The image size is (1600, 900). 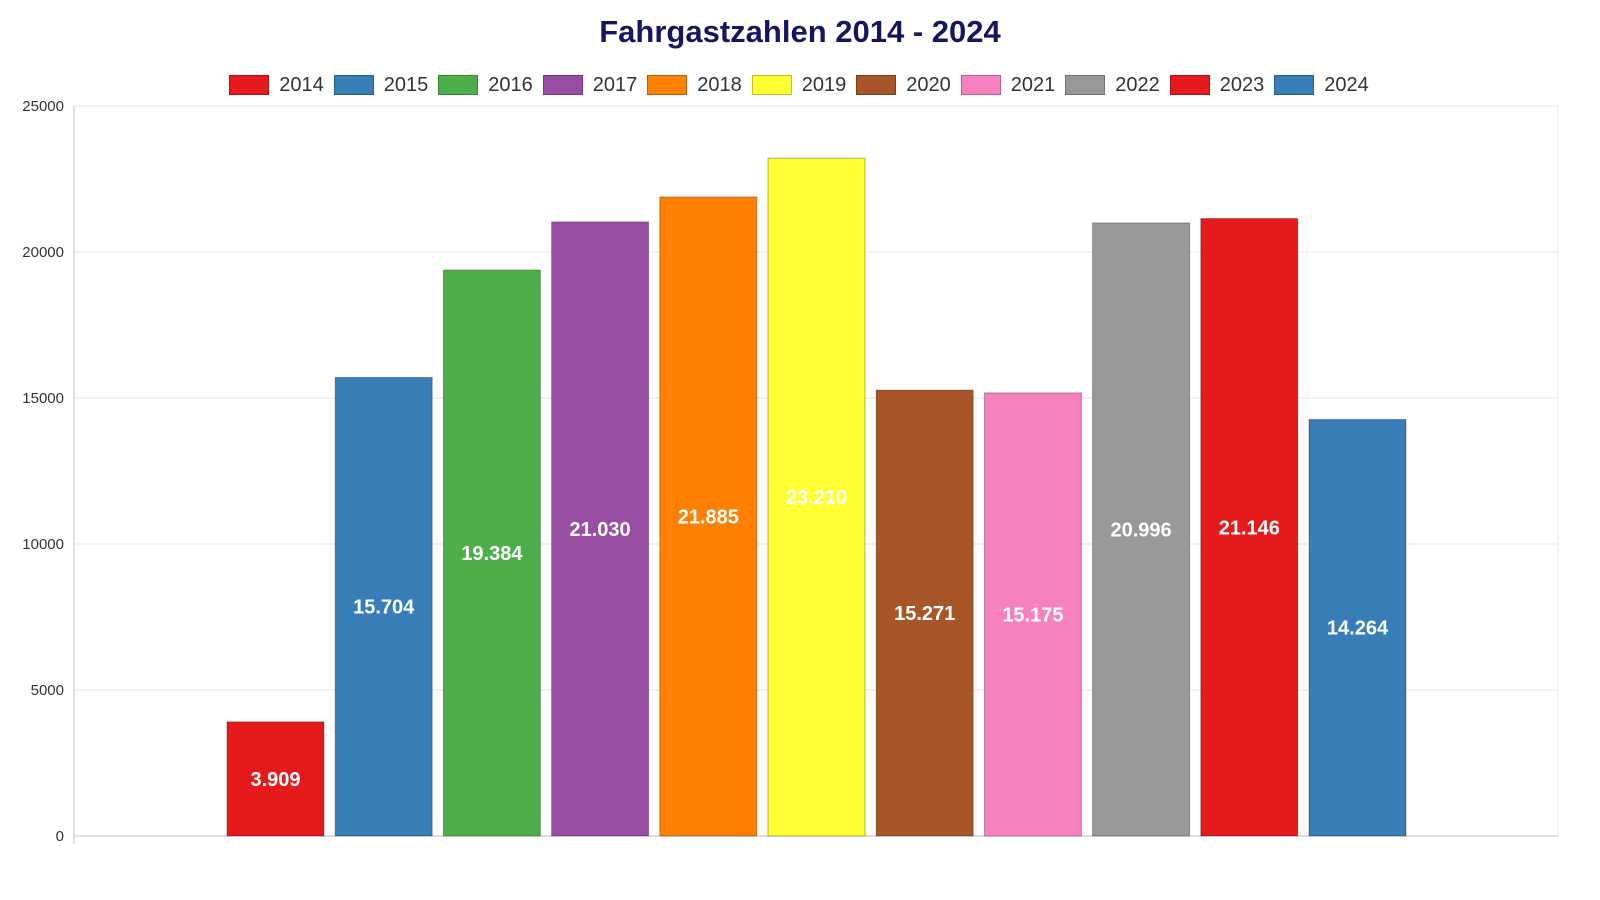 I want to click on y-tick-label: 25000, so click(x=43, y=106).